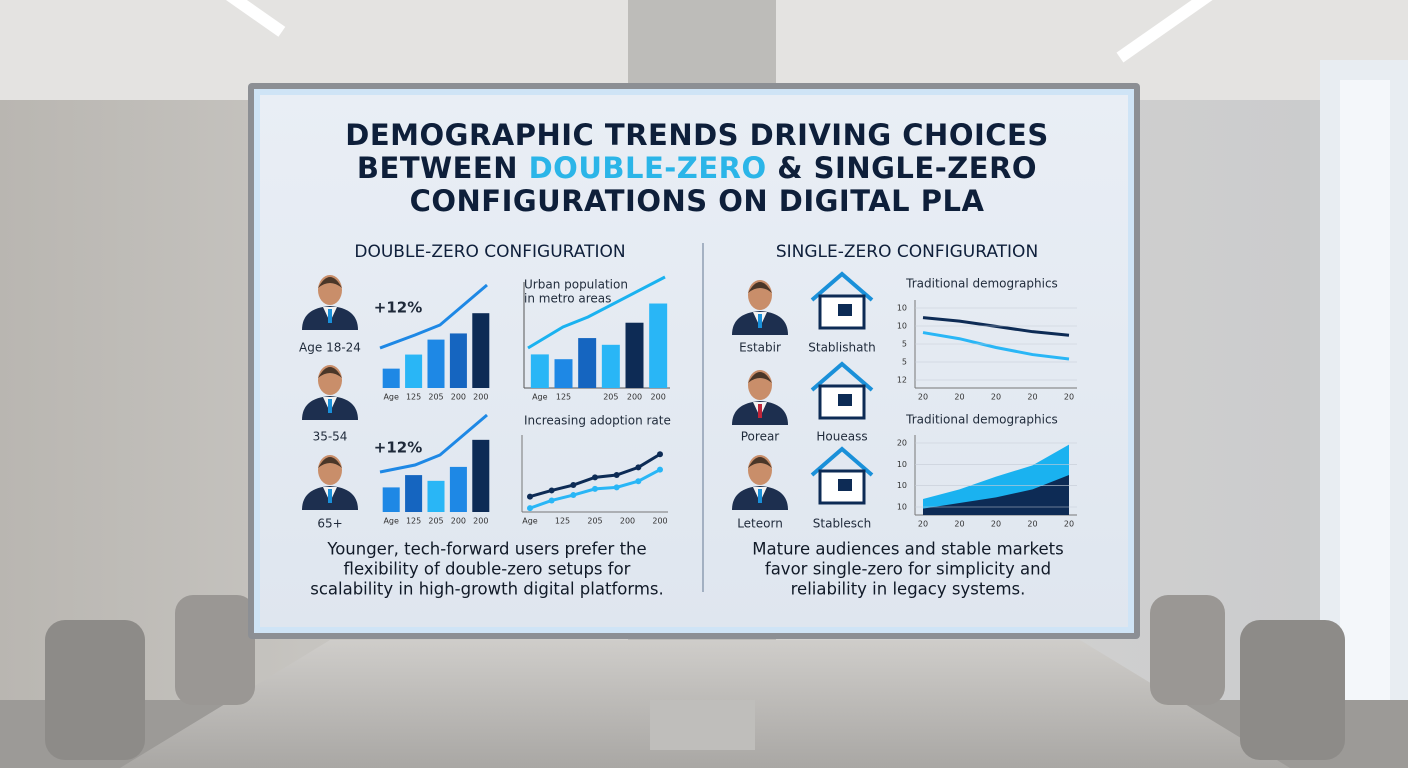 The height and width of the screenshot is (768, 1408). I want to click on y-tick-label: 5, so click(904, 362).